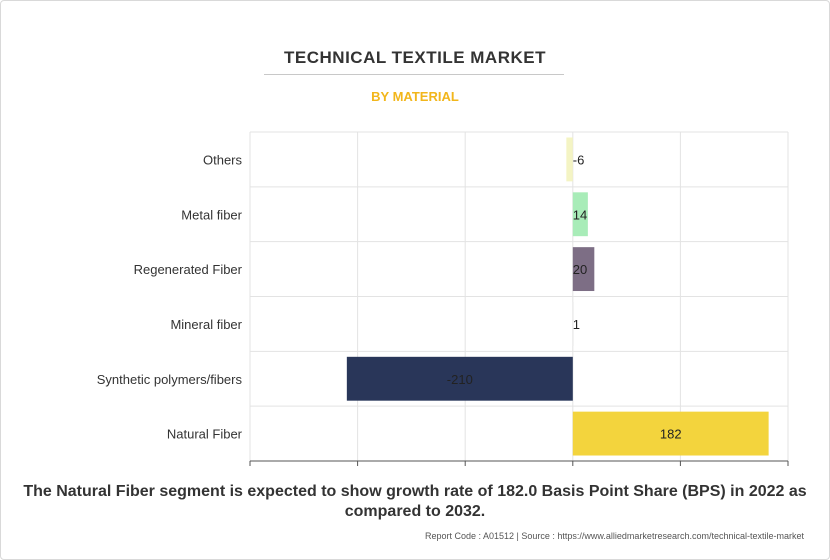 The height and width of the screenshot is (560, 830). What do you see at coordinates (415, 96) in the screenshot?
I see `chart-subtitle: BY MATERIAL` at bounding box center [415, 96].